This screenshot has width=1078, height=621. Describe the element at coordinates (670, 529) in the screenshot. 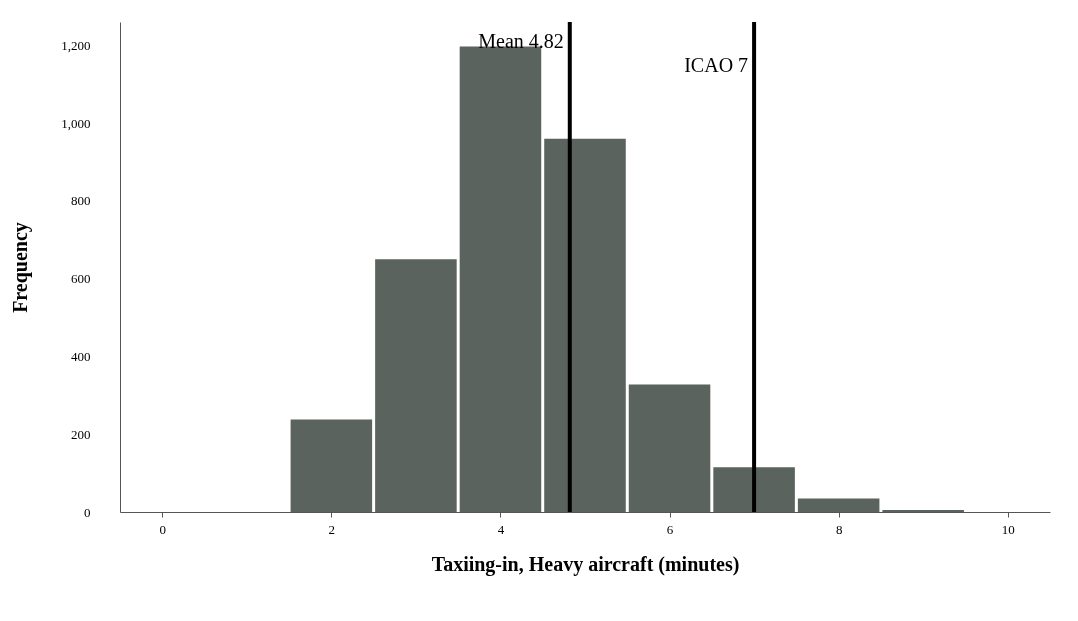

I see `x-tick-label: 6` at that location.